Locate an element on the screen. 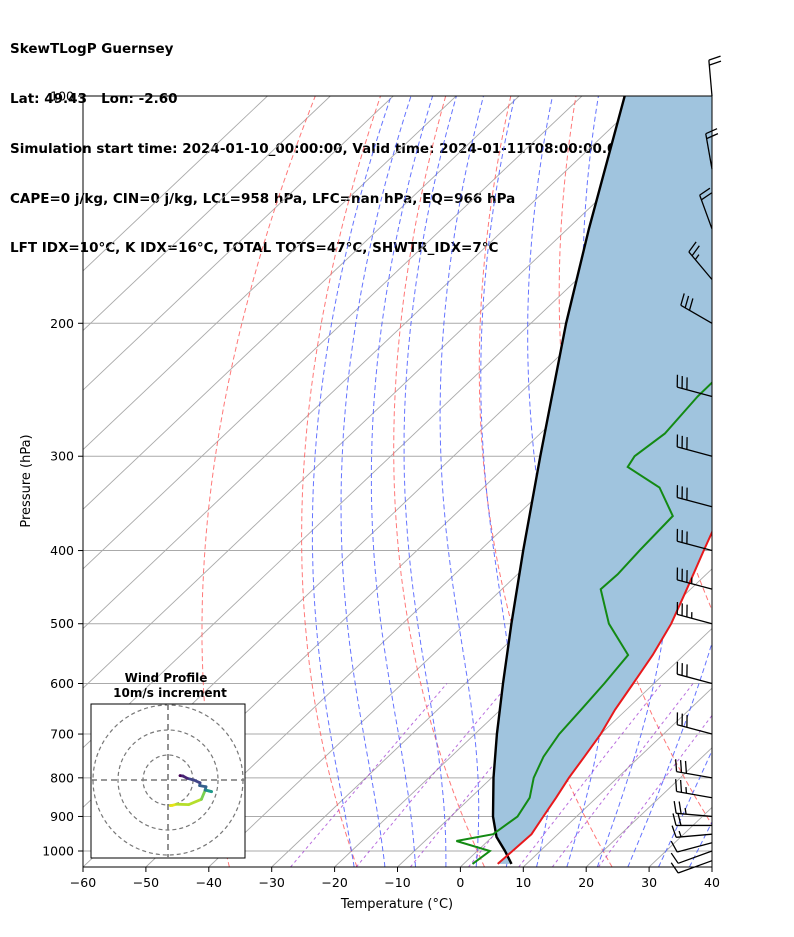 Image resolution: width=794 pixels, height=937 pixels. wind-barbs is located at coordinates (696, 464).